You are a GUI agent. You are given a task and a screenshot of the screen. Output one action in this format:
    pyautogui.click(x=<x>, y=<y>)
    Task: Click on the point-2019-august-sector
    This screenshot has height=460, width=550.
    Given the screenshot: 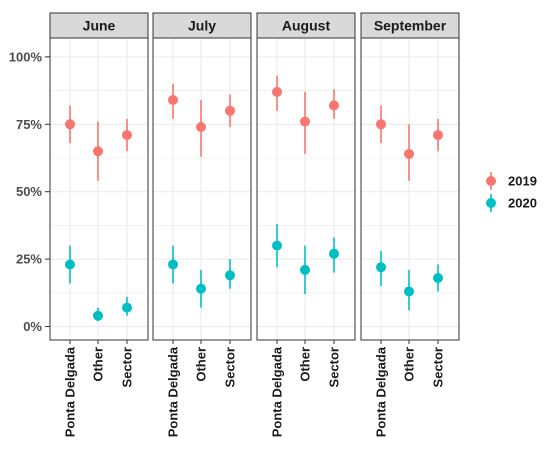 What is the action you would take?
    pyautogui.click(x=334, y=105)
    